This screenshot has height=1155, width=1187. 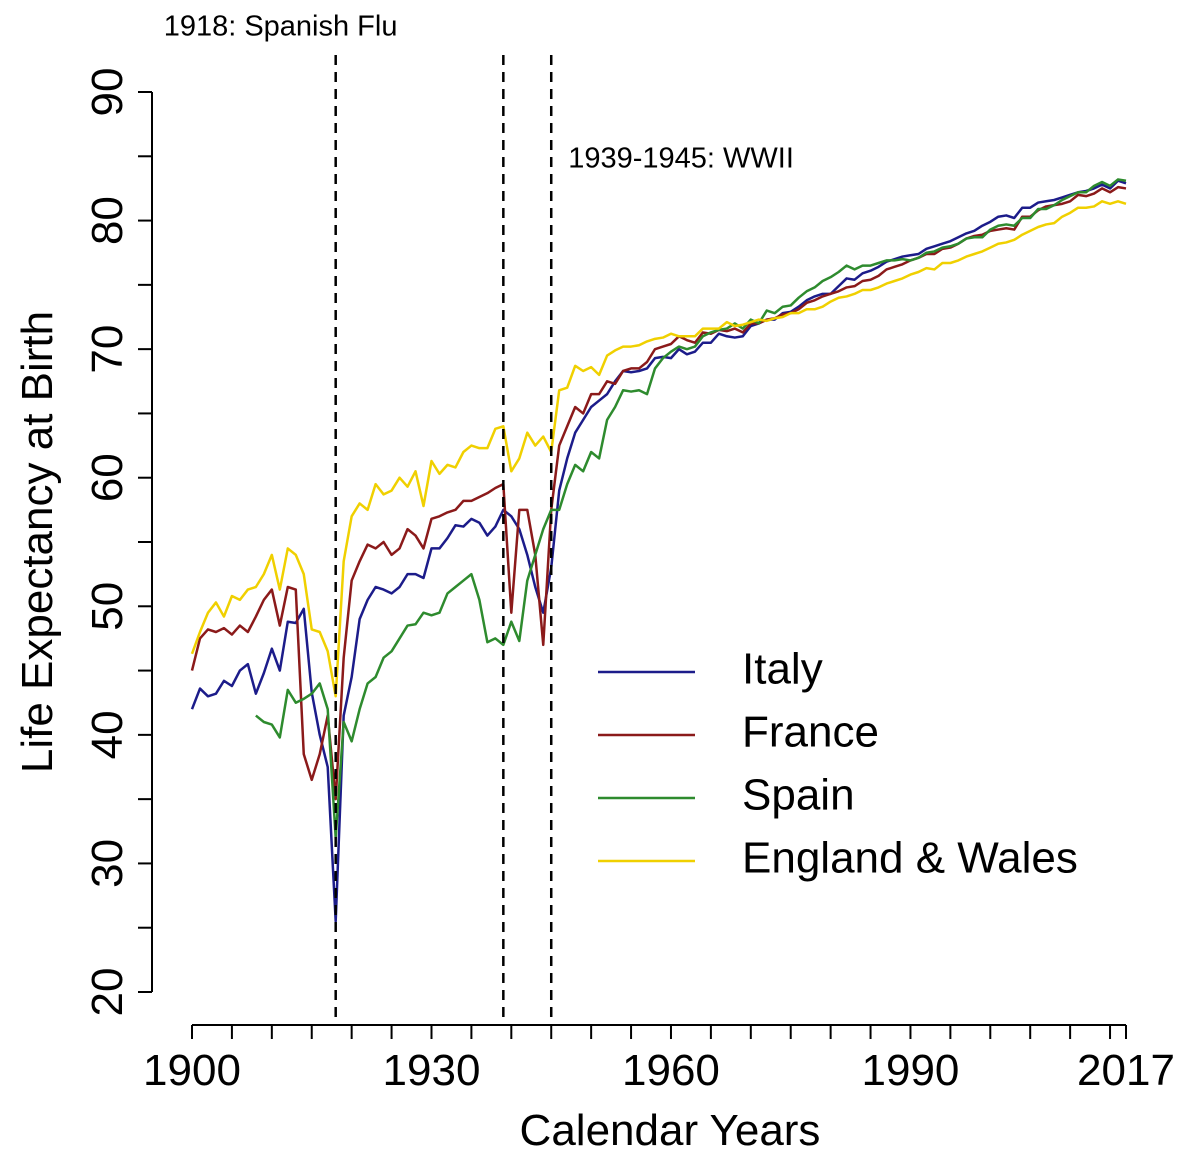 I want to click on y-tick-label: 90, so click(x=107, y=92).